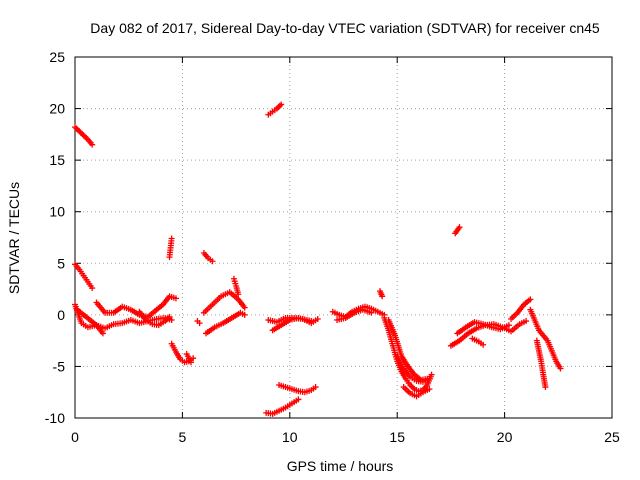 The image size is (640, 480). What do you see at coordinates (55, 418) in the screenshot?
I see `y-tick-label: -10` at bounding box center [55, 418].